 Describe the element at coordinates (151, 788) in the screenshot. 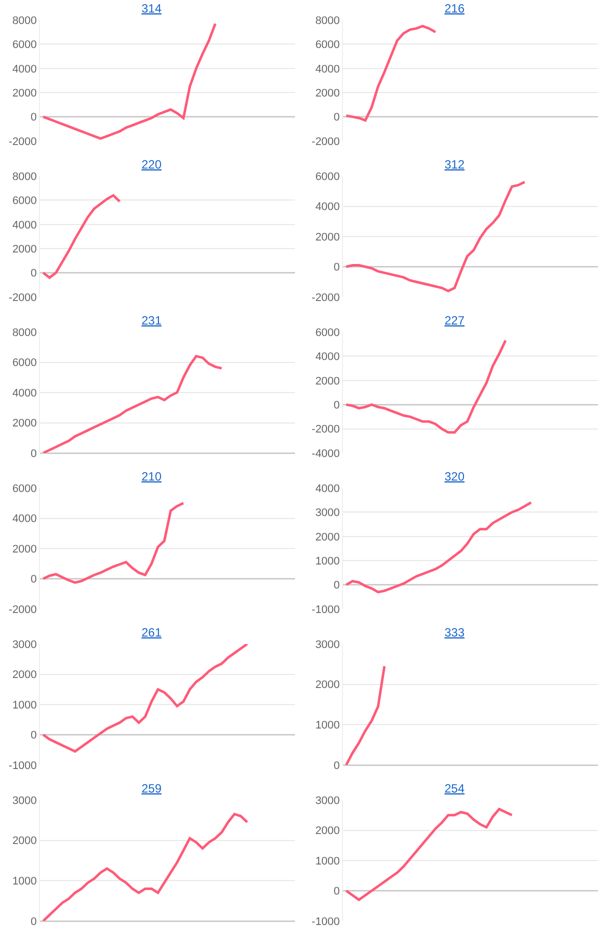

I see `chart-title: 259` at that location.